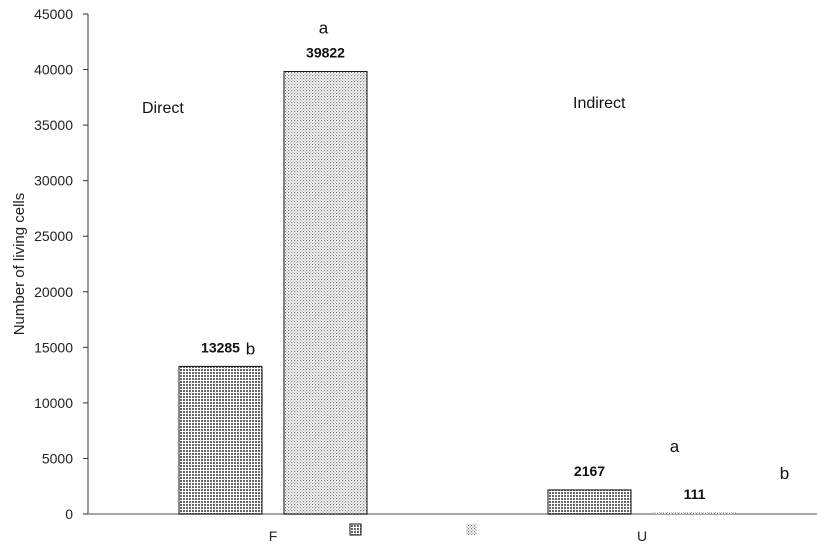  I want to click on y-tick-label: 40000, so click(53, 70).